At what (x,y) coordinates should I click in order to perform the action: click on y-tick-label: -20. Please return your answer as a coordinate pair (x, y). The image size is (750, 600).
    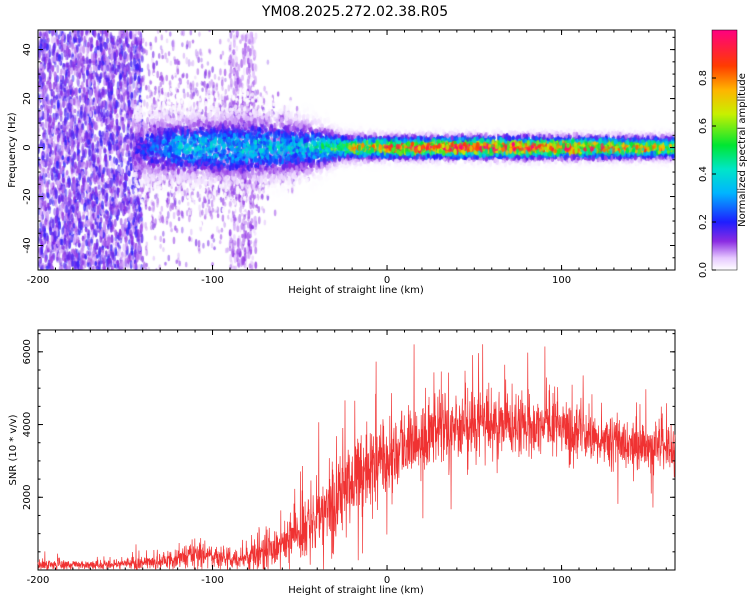
    Looking at the image, I should click on (27, 196).